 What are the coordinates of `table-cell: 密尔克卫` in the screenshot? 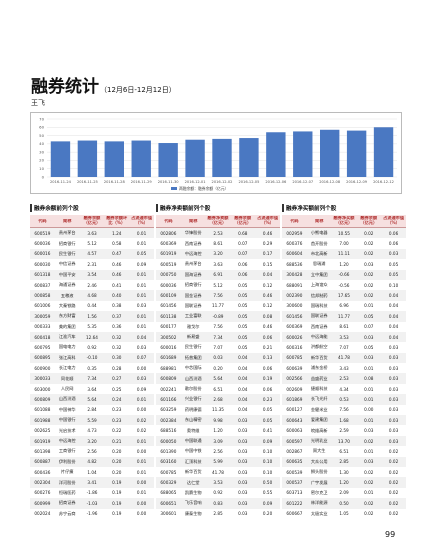 It's located at (319, 492).